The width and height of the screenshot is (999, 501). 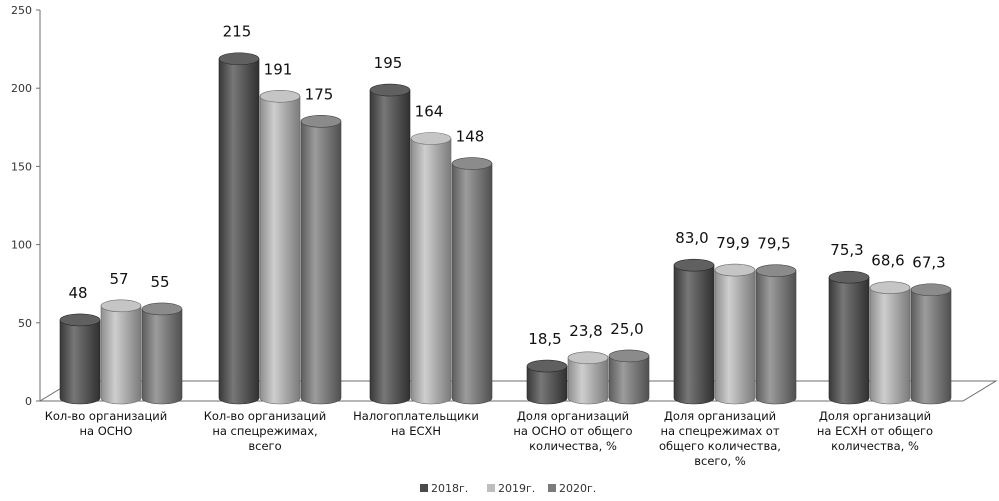 What do you see at coordinates (544, 339) in the screenshot?
I see `data-label: 18,5` at bounding box center [544, 339].